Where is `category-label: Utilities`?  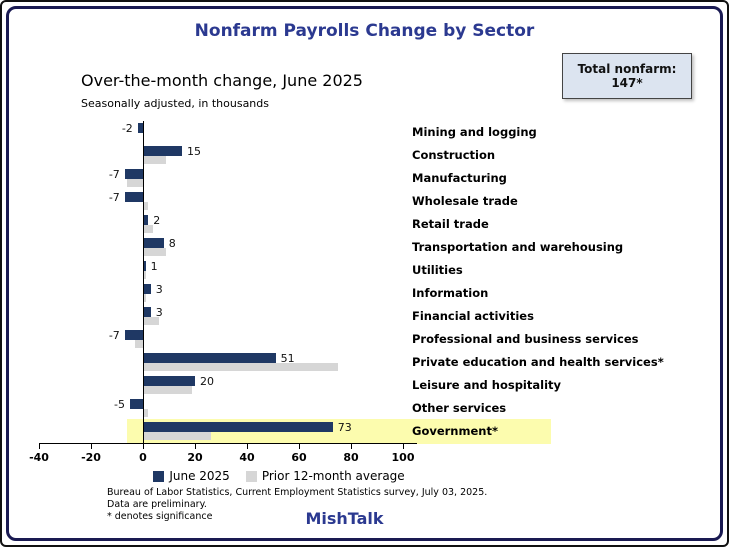
category-label: Utilities is located at coordinates (437, 270).